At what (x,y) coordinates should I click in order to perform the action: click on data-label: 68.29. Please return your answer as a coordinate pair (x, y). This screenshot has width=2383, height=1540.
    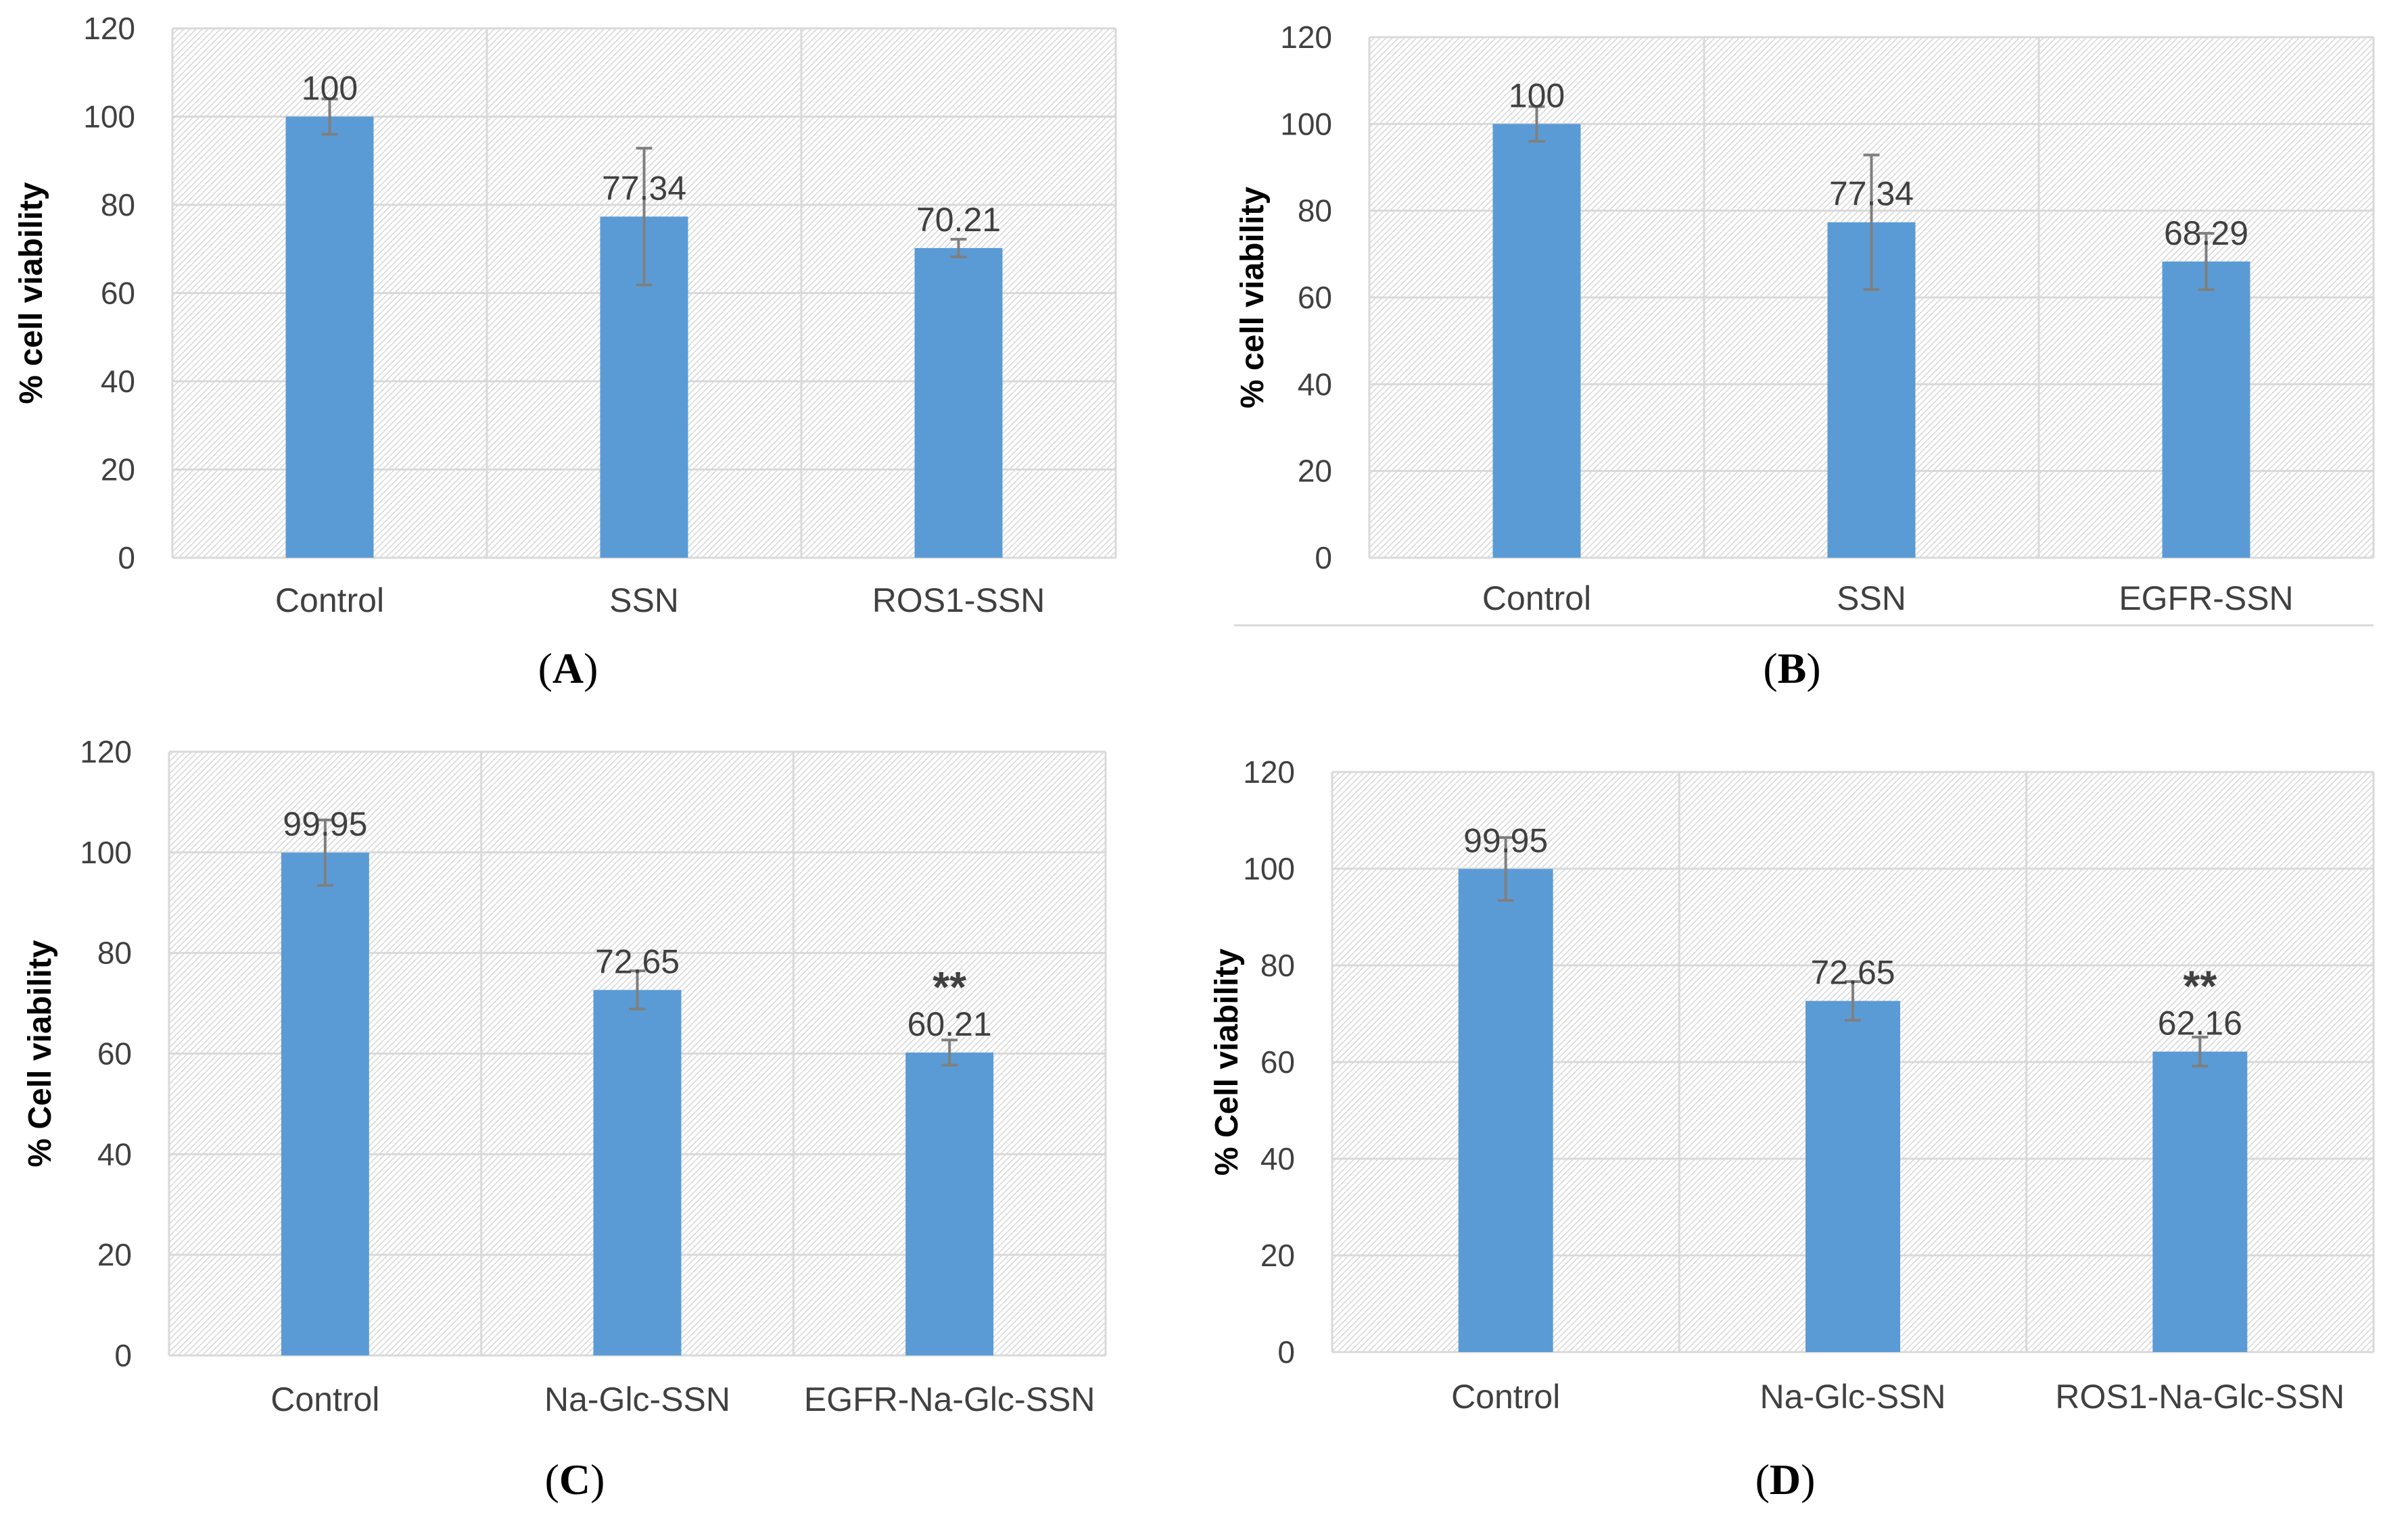
    Looking at the image, I should click on (2206, 233).